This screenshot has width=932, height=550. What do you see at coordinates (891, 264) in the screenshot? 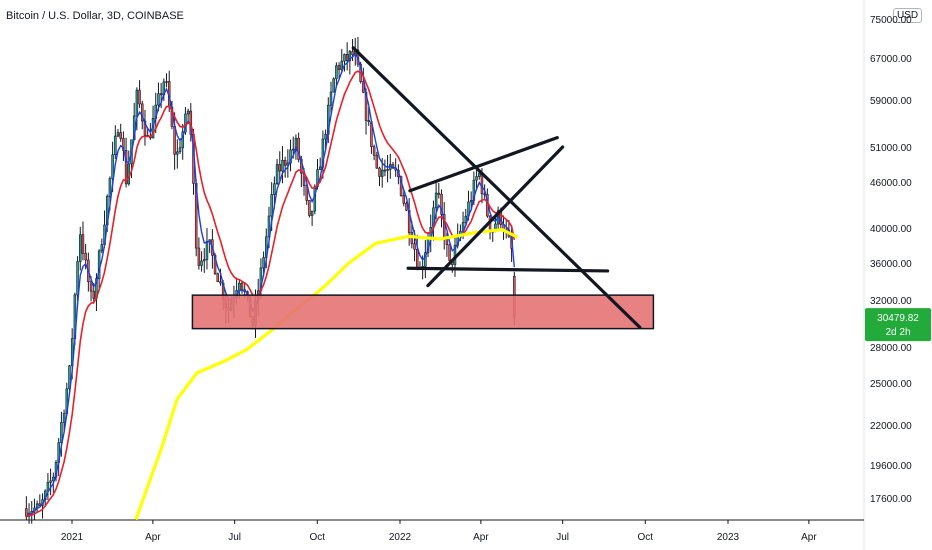
I see `price-tick-label: 36000.00` at bounding box center [891, 264].